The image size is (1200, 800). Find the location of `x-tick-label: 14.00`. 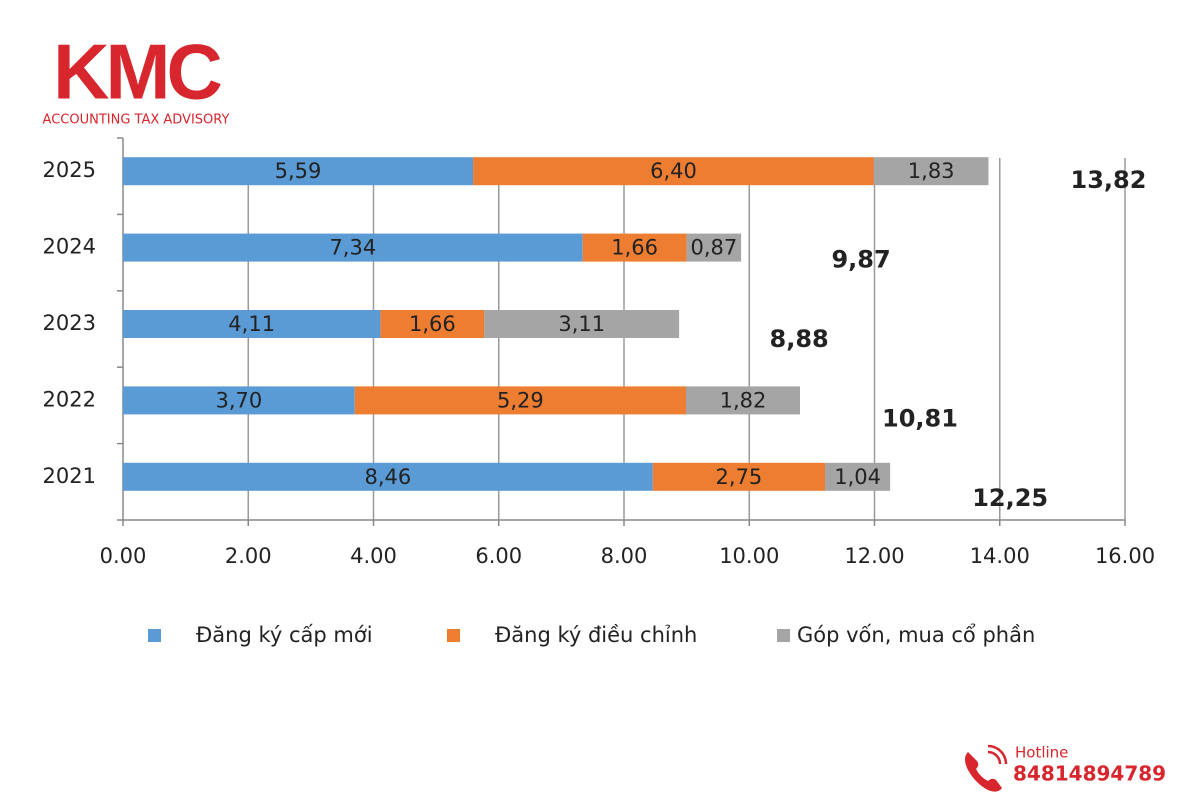

x-tick-label: 14.00 is located at coordinates (1000, 556).